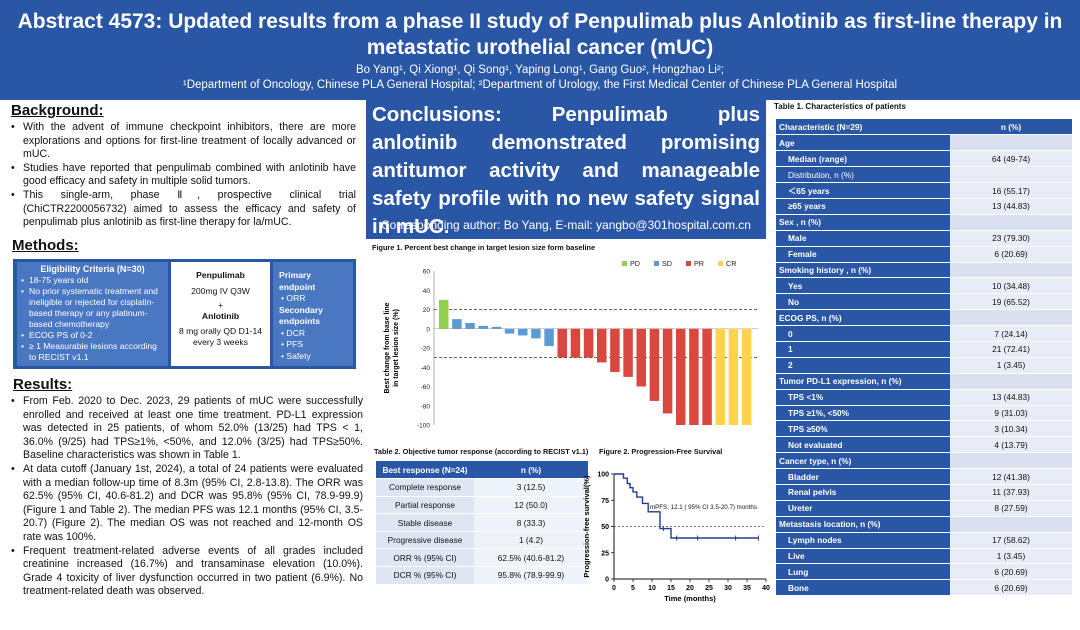 This screenshot has width=1080, height=630. I want to click on table-cell: 12 (41.38), so click(1011, 476).